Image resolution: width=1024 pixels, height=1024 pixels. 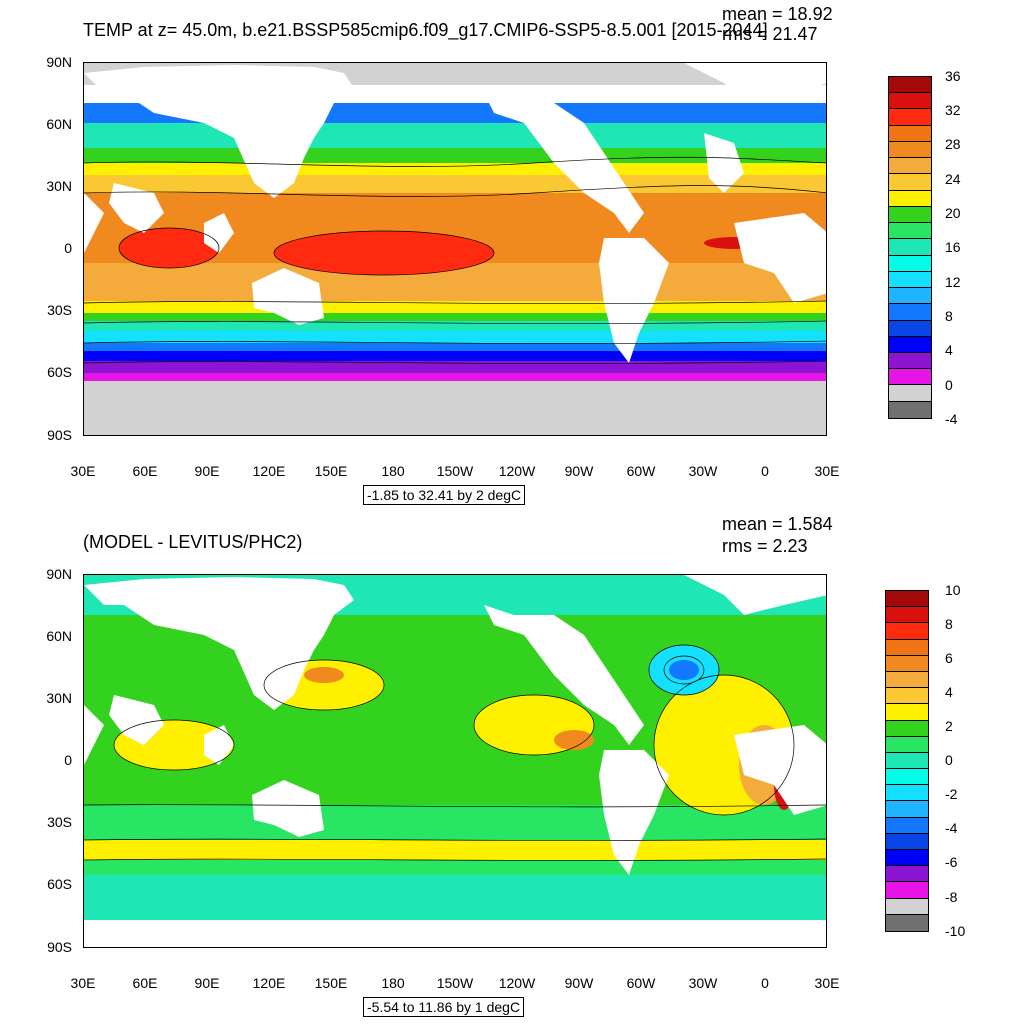 What do you see at coordinates (953, 590) in the screenshot?
I see `colorbar-label: 10` at bounding box center [953, 590].